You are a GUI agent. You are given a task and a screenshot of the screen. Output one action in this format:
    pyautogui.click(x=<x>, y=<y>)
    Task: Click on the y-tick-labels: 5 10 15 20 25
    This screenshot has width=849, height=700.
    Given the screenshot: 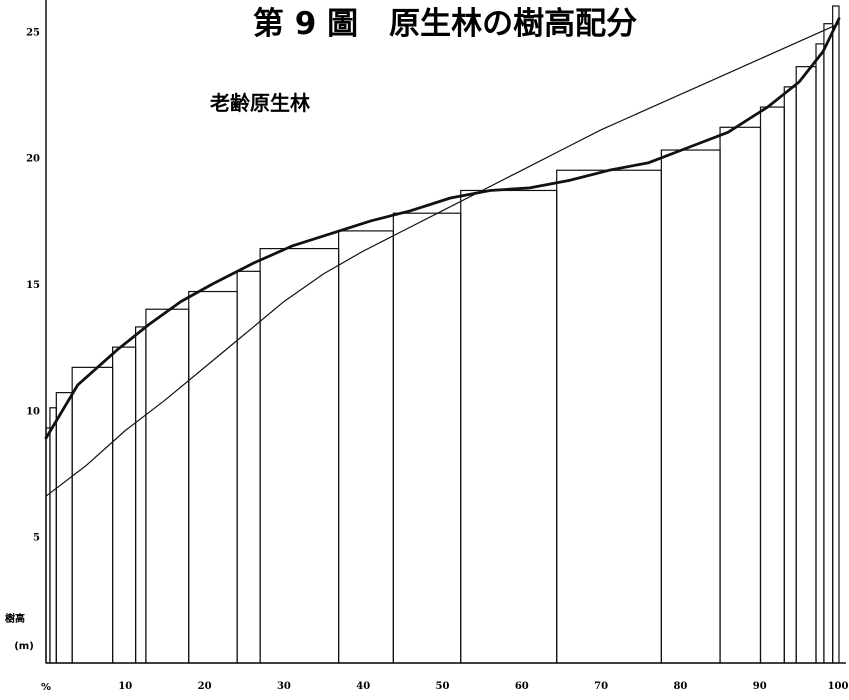 What is the action you would take?
    pyautogui.click(x=33, y=285)
    